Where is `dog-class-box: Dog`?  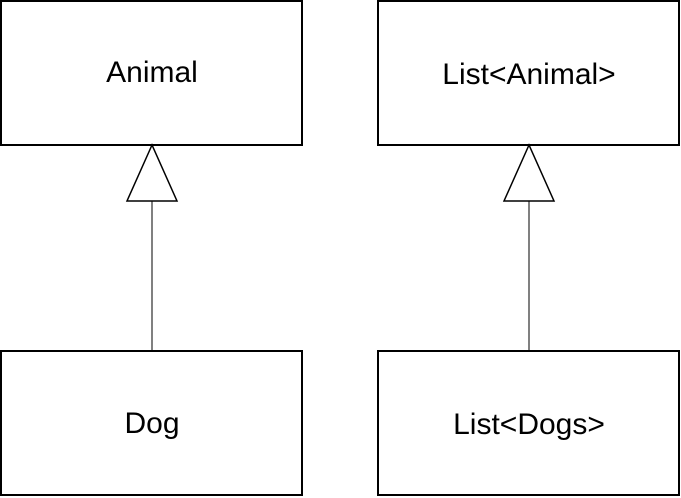
dog-class-box: Dog is located at coordinates (151, 423).